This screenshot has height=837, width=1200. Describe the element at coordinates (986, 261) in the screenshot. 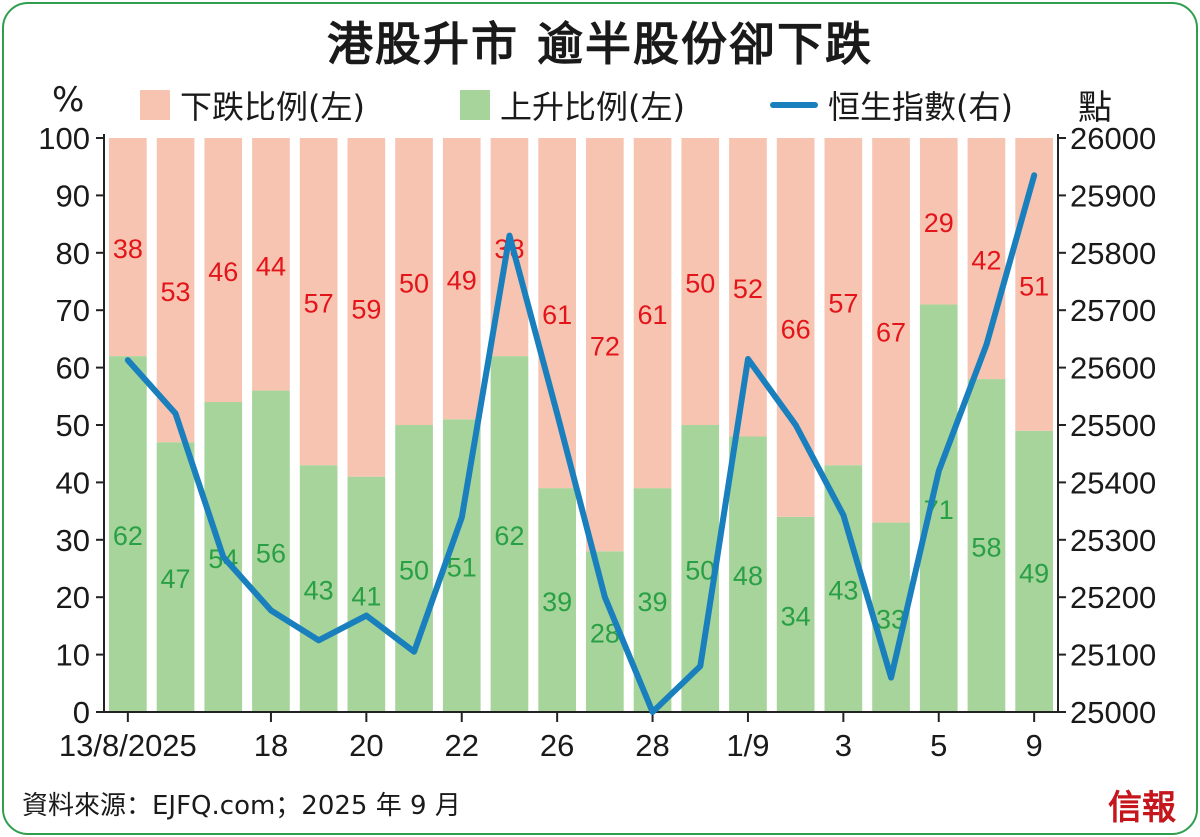

I see `data-label-decline: 42` at that location.